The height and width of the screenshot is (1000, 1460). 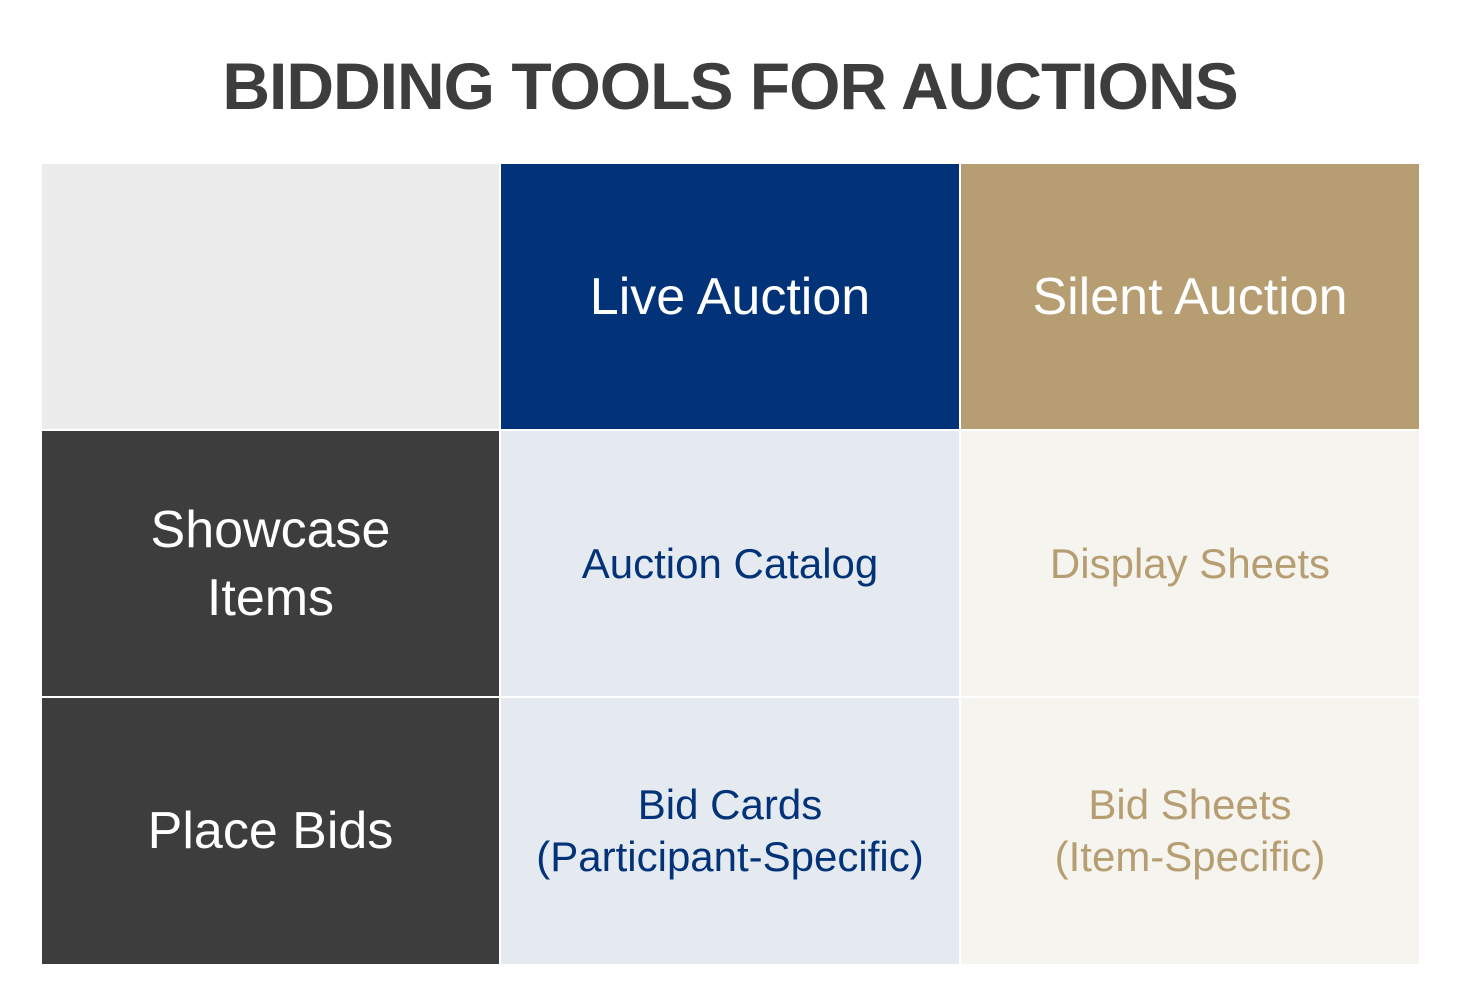 What do you see at coordinates (270, 563) in the screenshot?
I see `row-header-showcase: Showcase Items` at bounding box center [270, 563].